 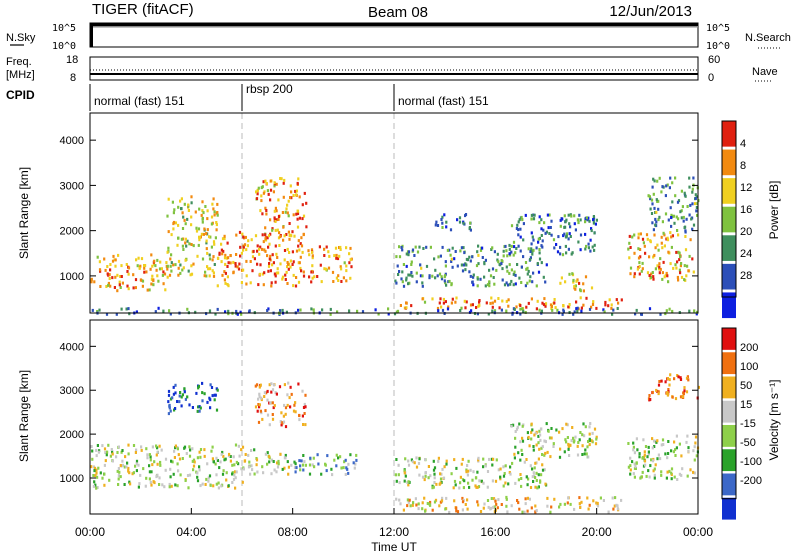 I want to click on x-tick-label: 20:00, so click(x=597, y=532).